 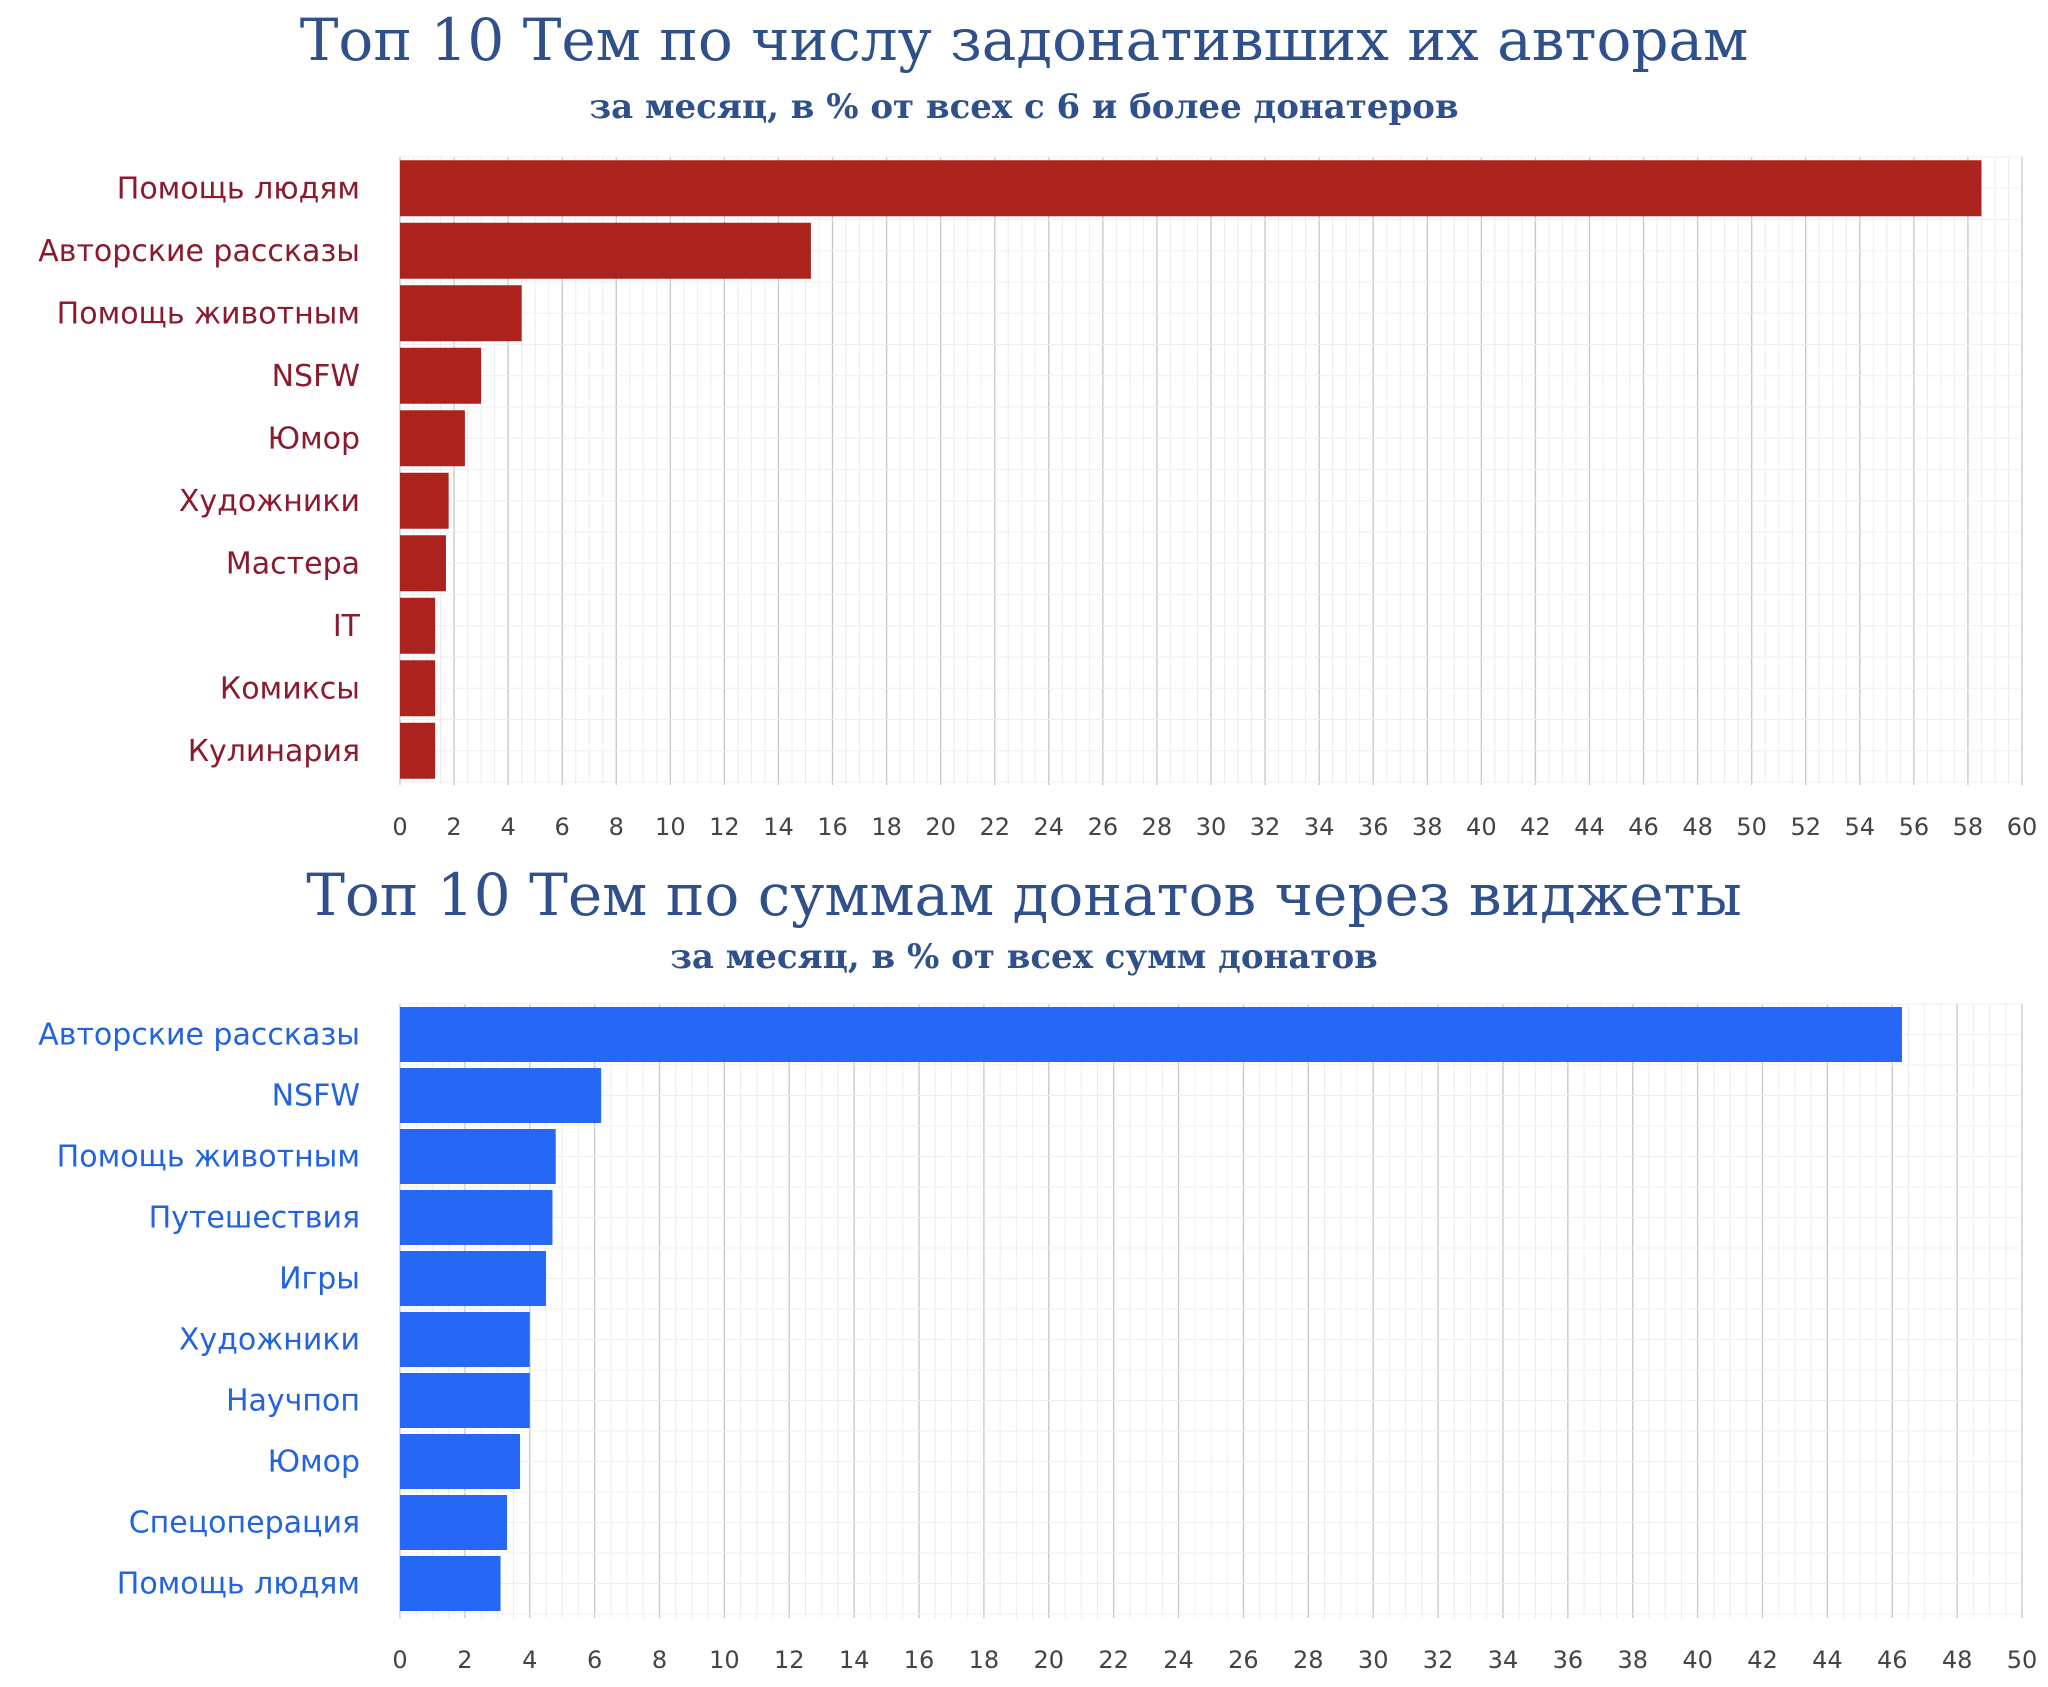 What do you see at coordinates (347, 626) in the screenshot?
I see `category-label: IT` at bounding box center [347, 626].